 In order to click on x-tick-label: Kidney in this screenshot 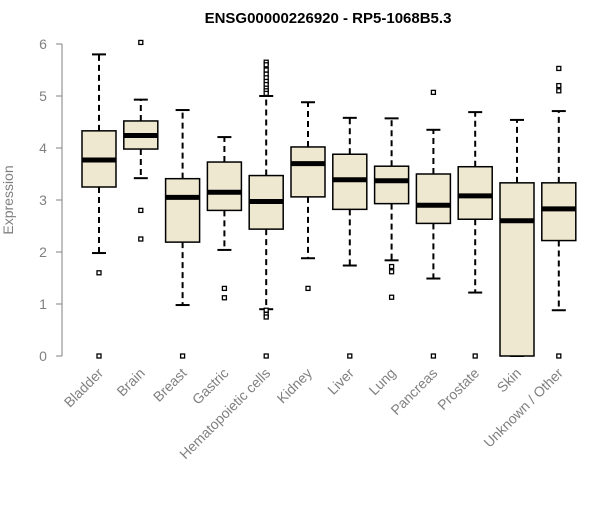, I will do `click(295, 386)`.